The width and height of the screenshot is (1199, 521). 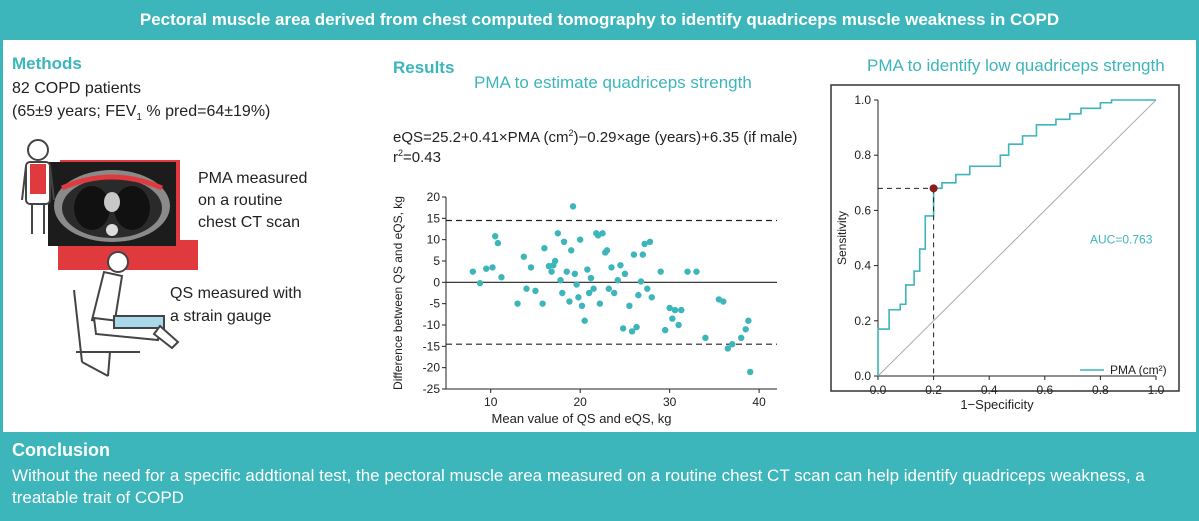 I want to click on y-tick-label: 0.0, so click(x=862, y=376).